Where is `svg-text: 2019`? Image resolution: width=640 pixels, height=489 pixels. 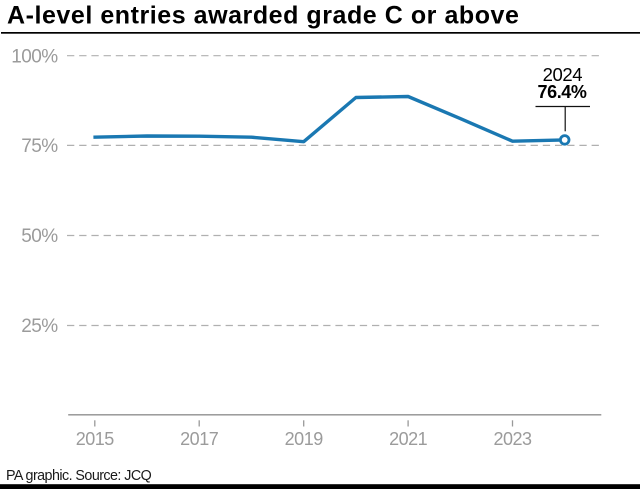 svg-text: 2019 is located at coordinates (304, 439).